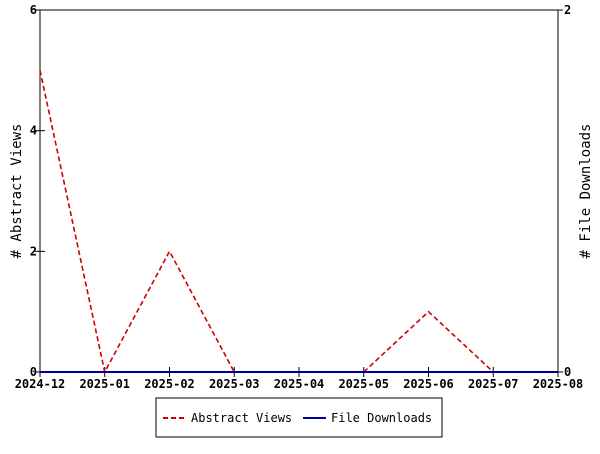 Image resolution: width=600 pixels, height=454 pixels. I want to click on y-right-tick-label: 0, so click(567, 372).